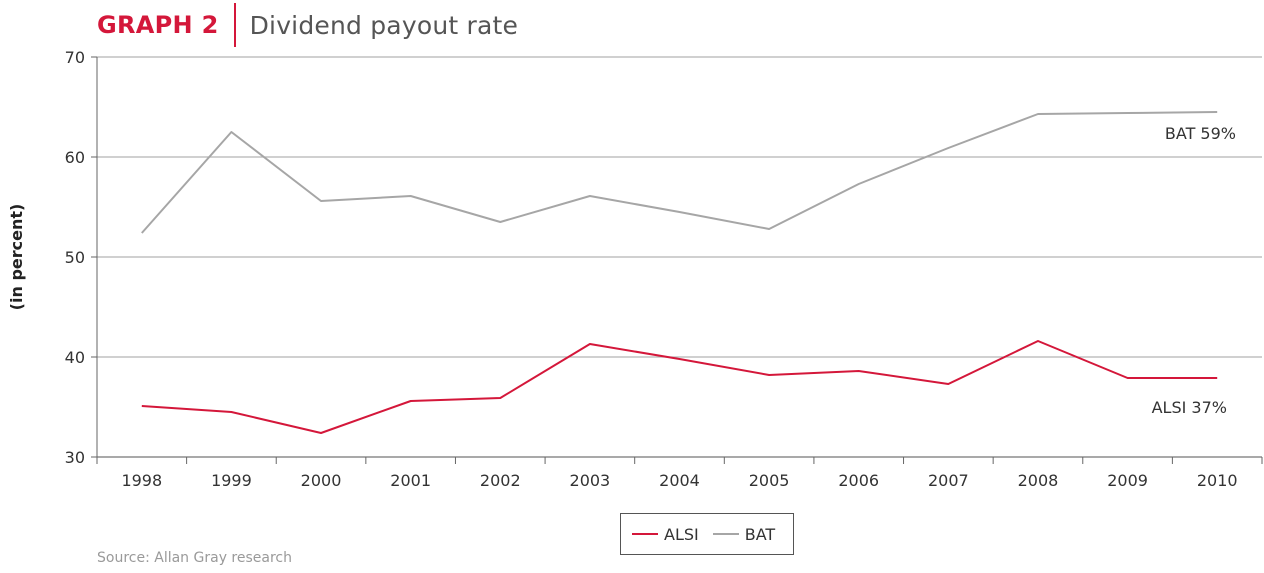 The width and height of the screenshot is (1264, 573). What do you see at coordinates (1038, 480) in the screenshot?
I see `x-tick-label-2008: 2008` at bounding box center [1038, 480].